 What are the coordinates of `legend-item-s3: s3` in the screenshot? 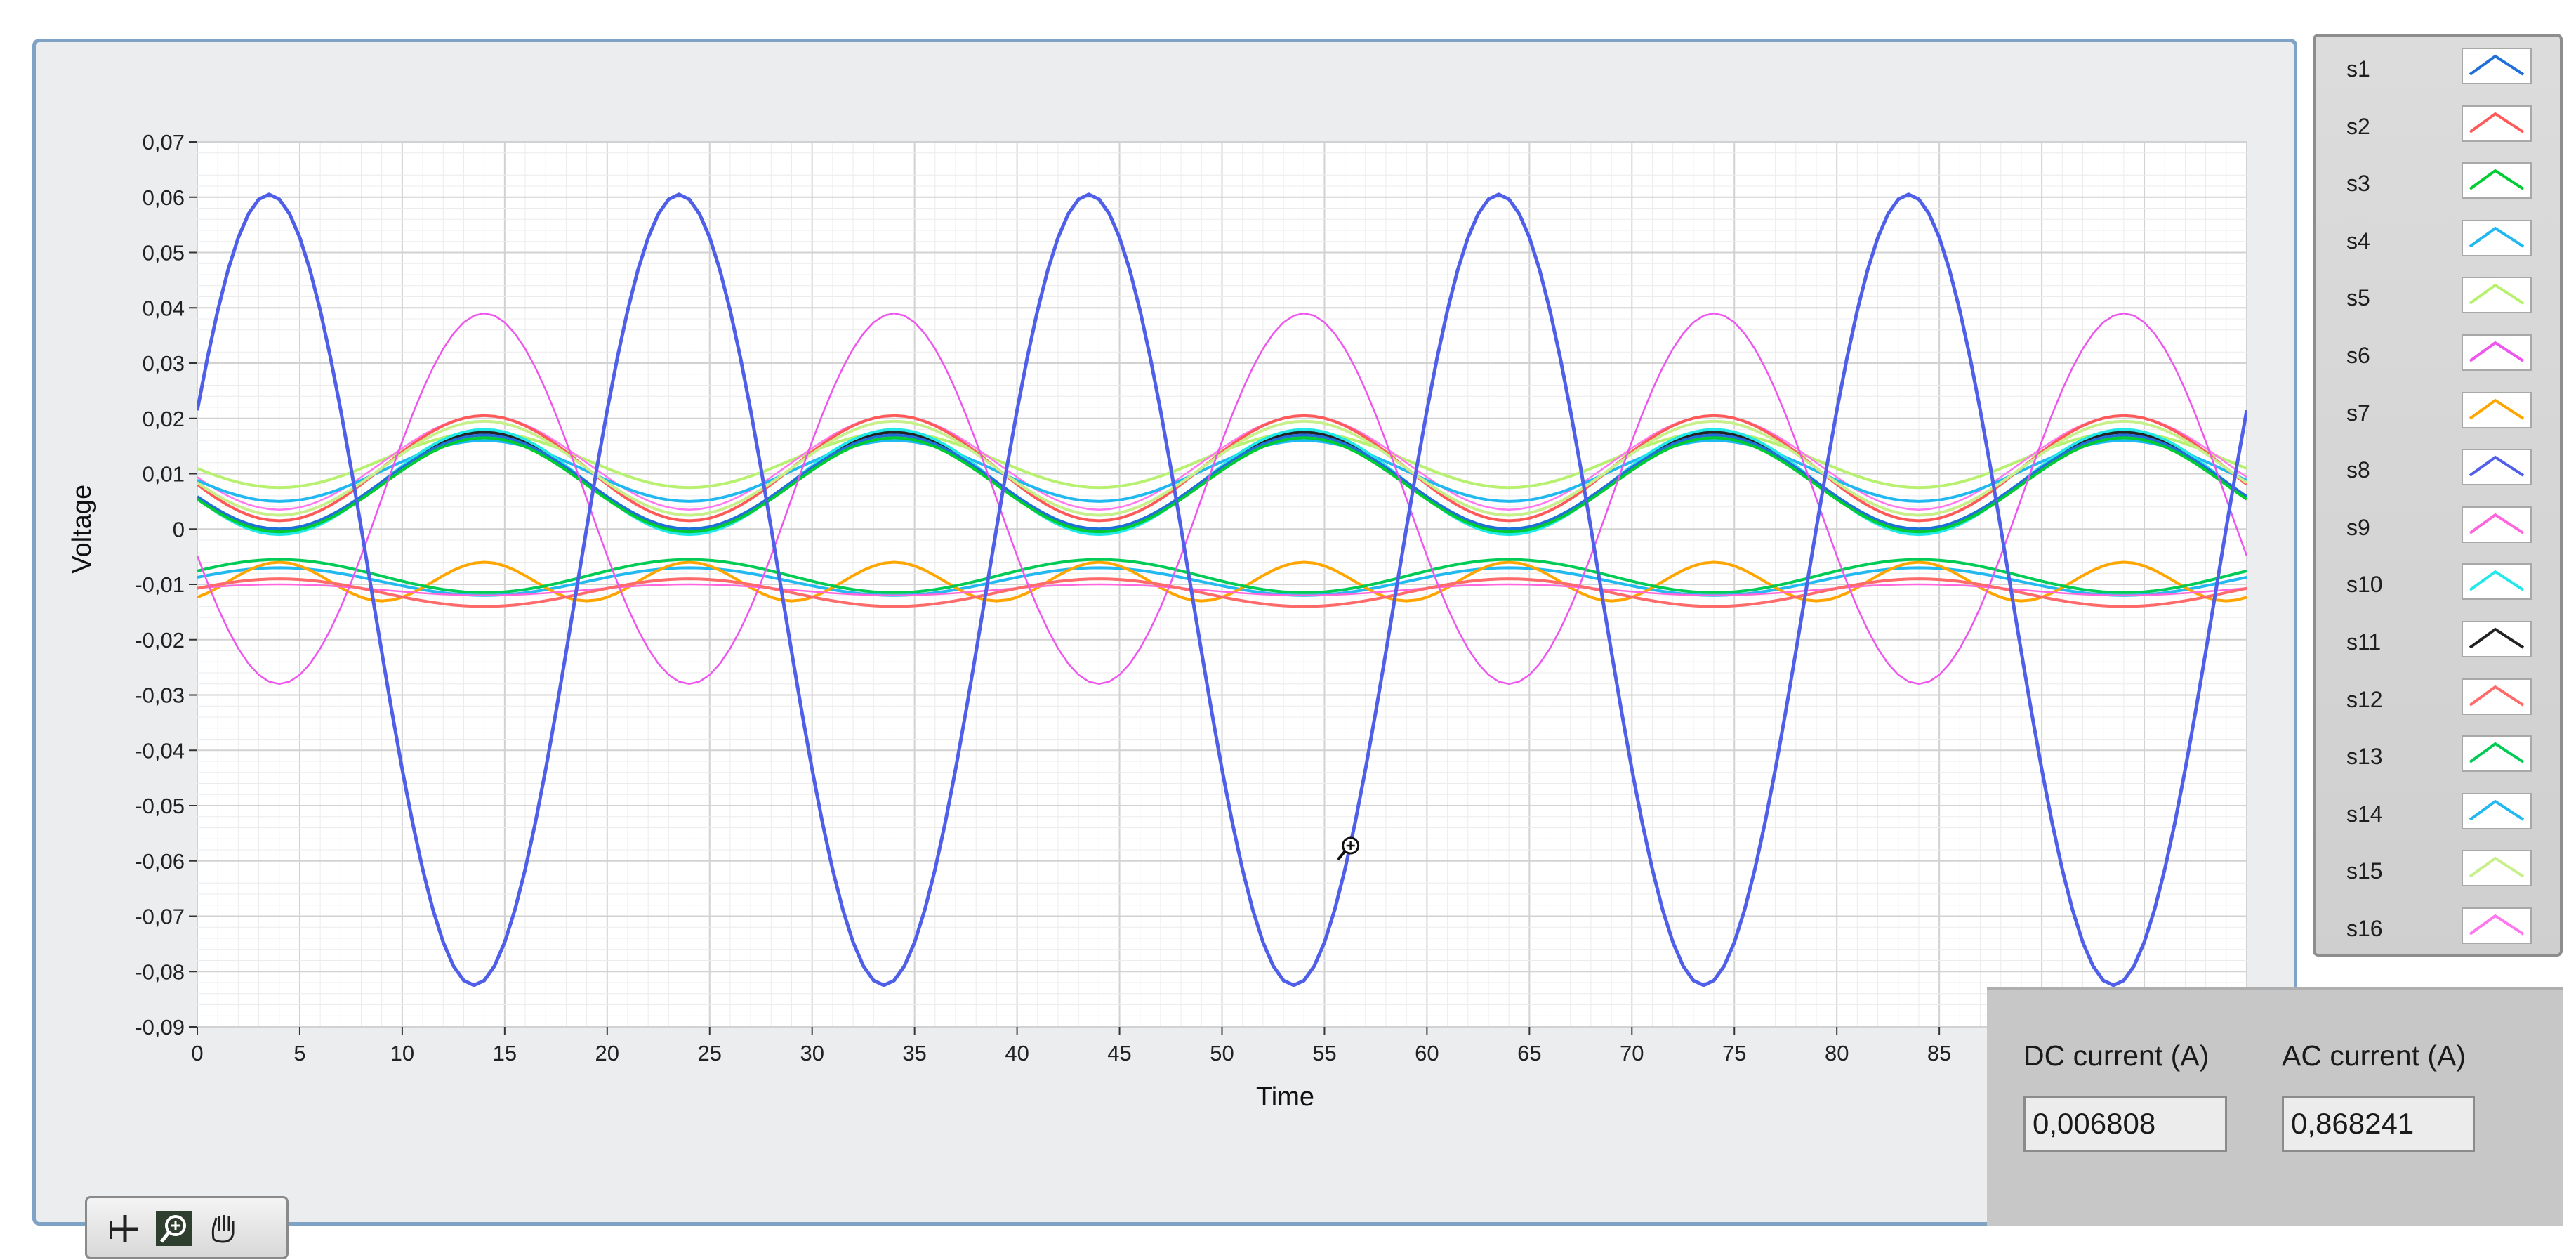 It's located at (2438, 183).